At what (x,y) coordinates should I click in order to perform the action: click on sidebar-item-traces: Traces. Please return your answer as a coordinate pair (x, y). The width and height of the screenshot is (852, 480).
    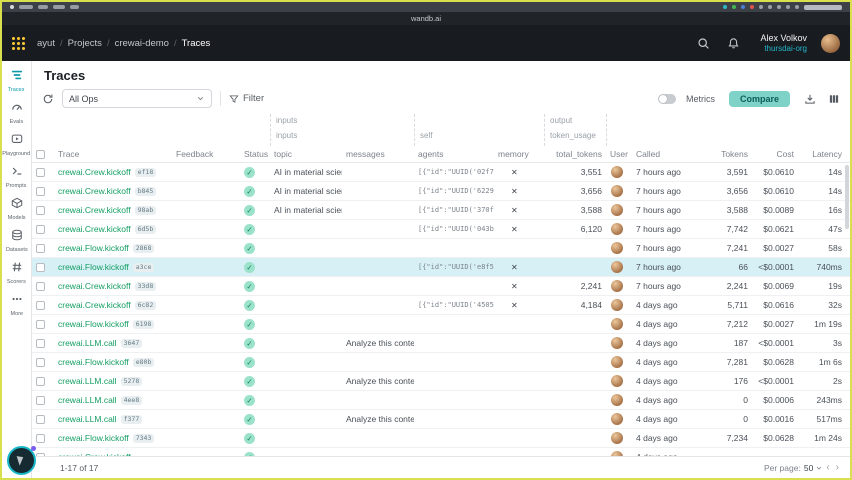
    Looking at the image, I should click on (17, 80).